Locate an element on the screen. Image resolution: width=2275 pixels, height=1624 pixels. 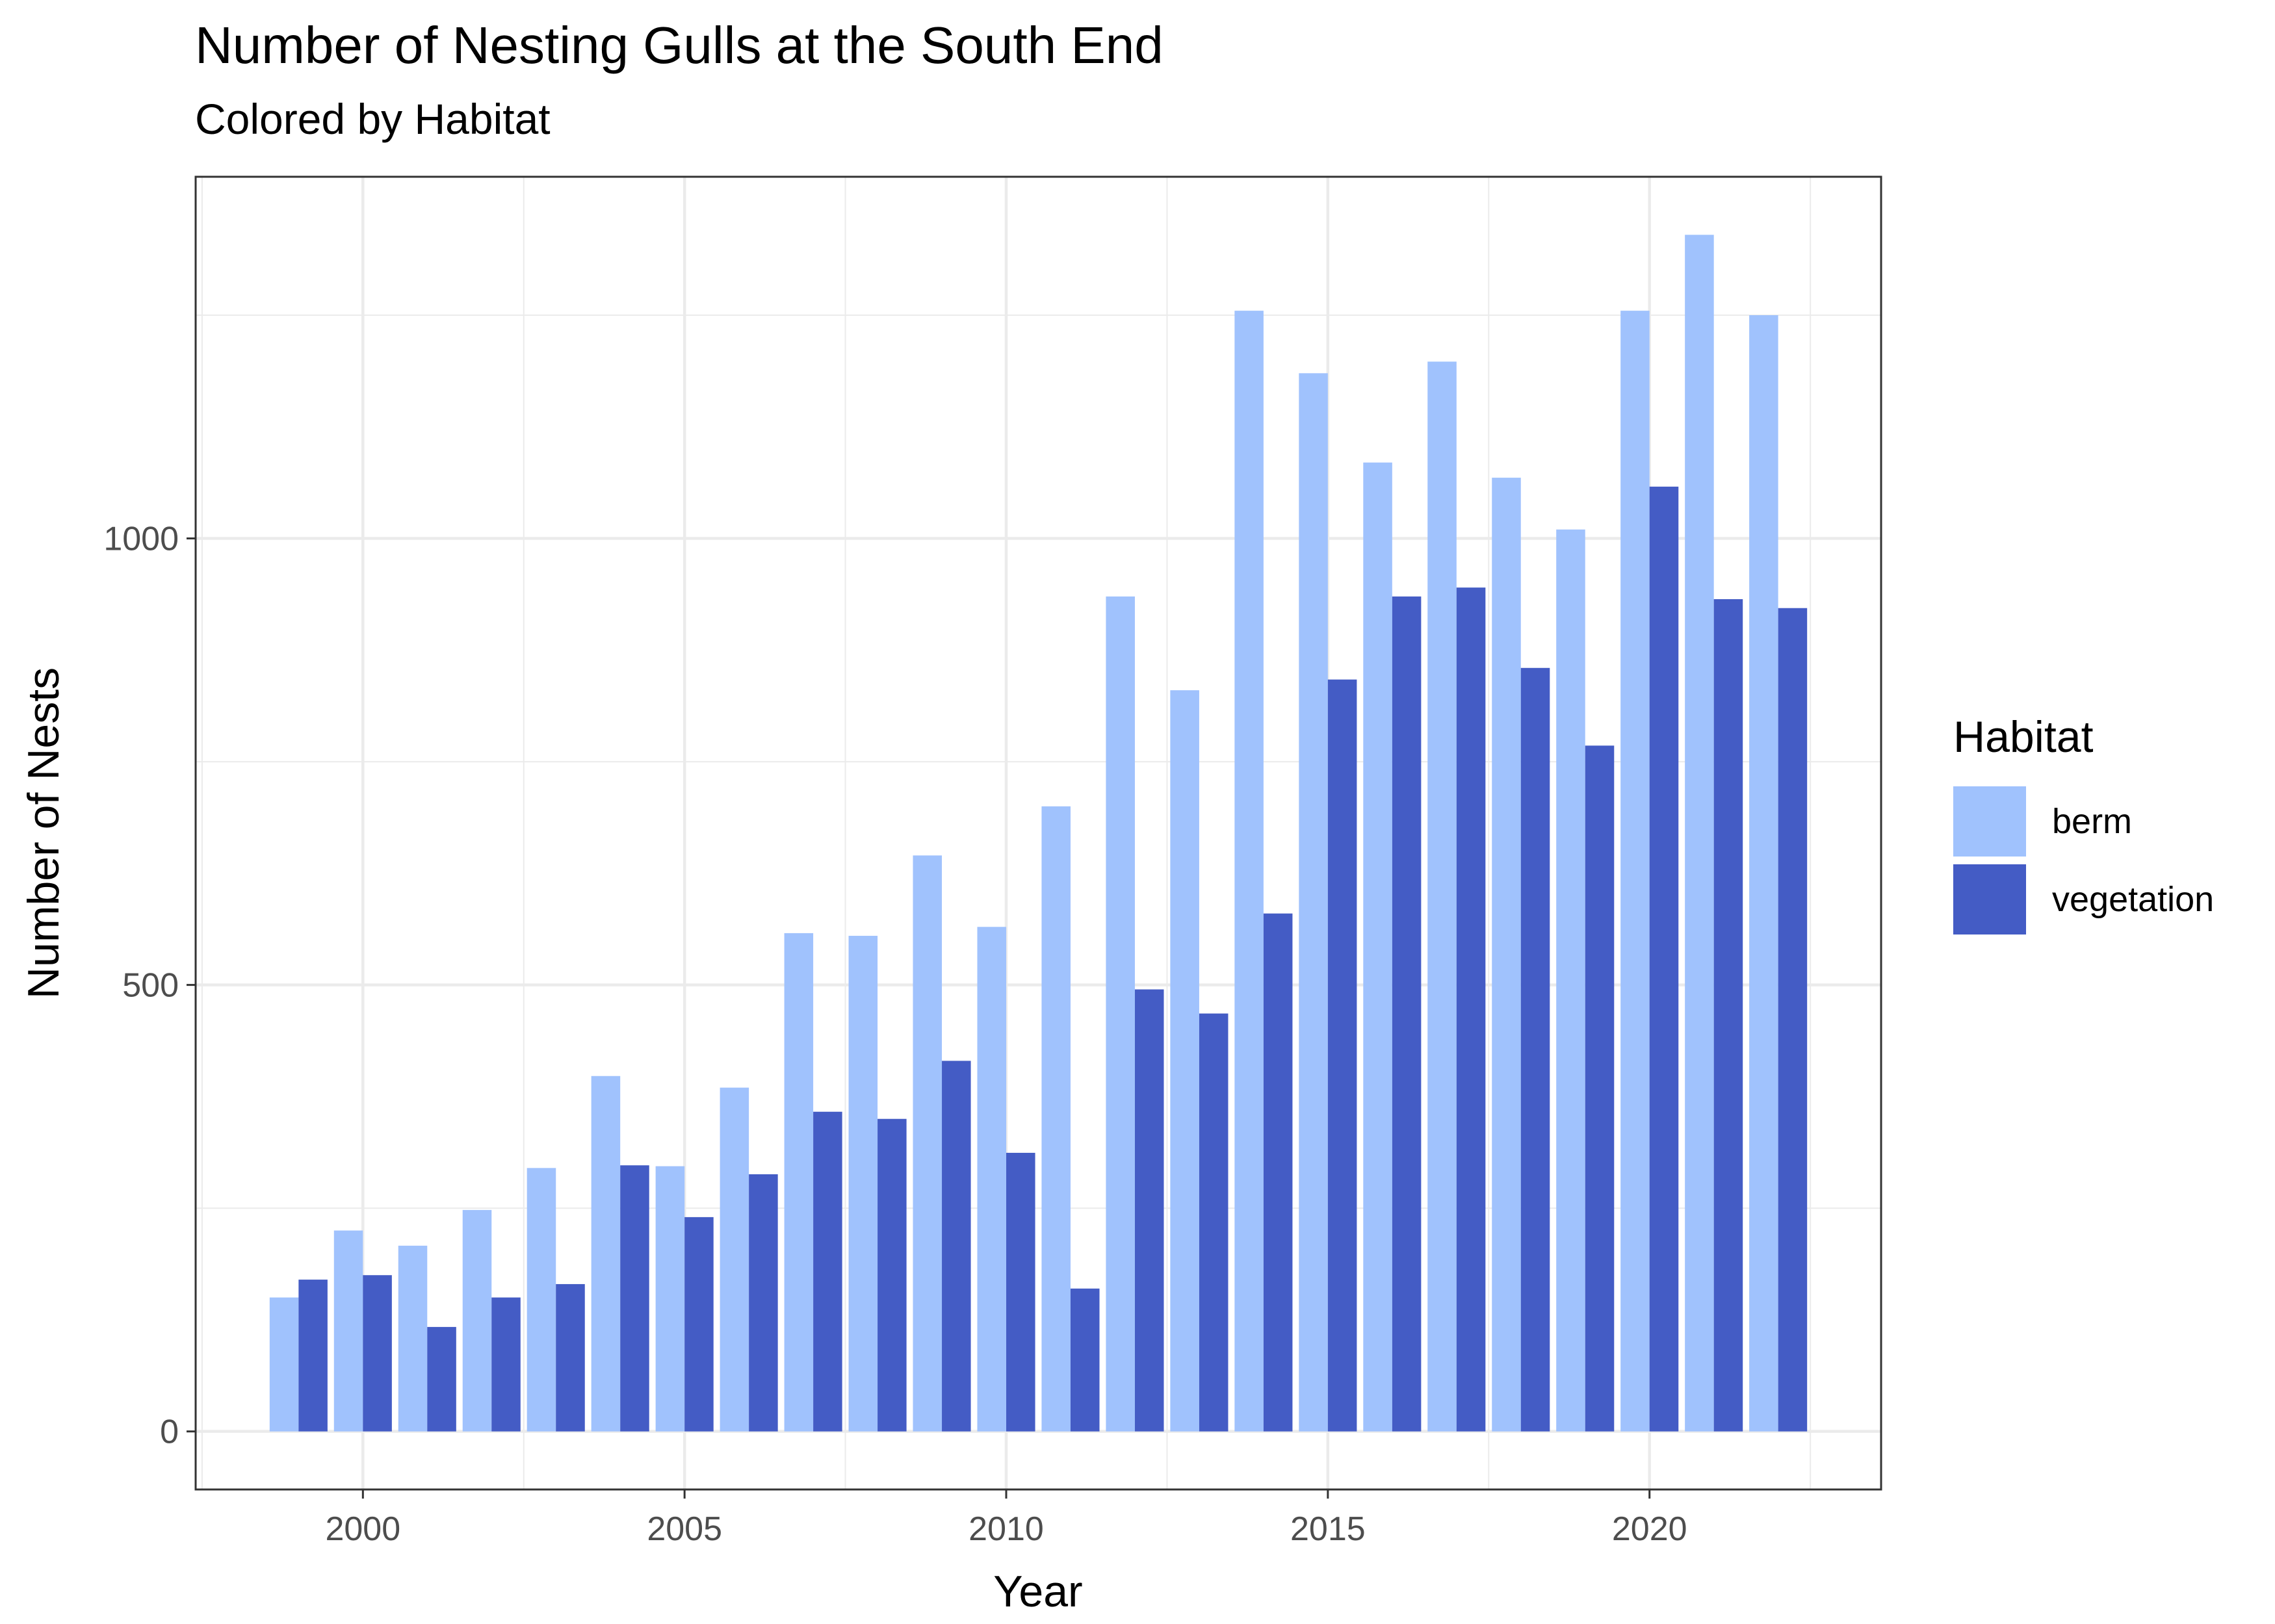
bar-berm-2020 is located at coordinates (1635, 871).